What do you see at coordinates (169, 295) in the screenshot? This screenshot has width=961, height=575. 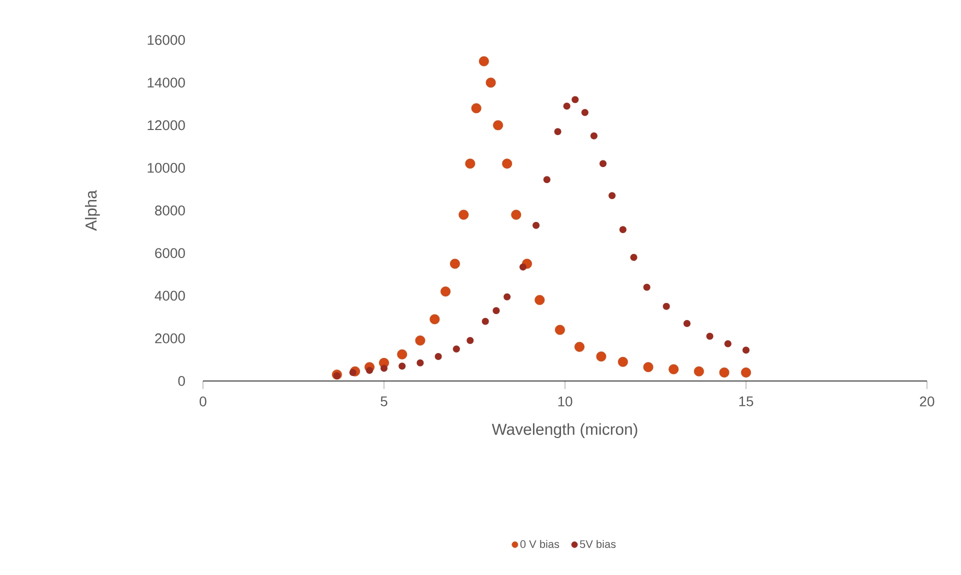 I see `y-tick-label: 4000` at bounding box center [169, 295].